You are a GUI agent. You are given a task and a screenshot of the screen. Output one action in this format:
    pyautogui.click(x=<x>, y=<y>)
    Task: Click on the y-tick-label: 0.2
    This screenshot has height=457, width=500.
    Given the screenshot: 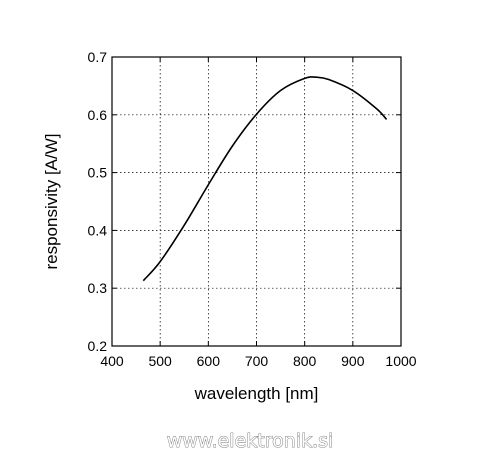 What is the action you would take?
    pyautogui.click(x=98, y=346)
    